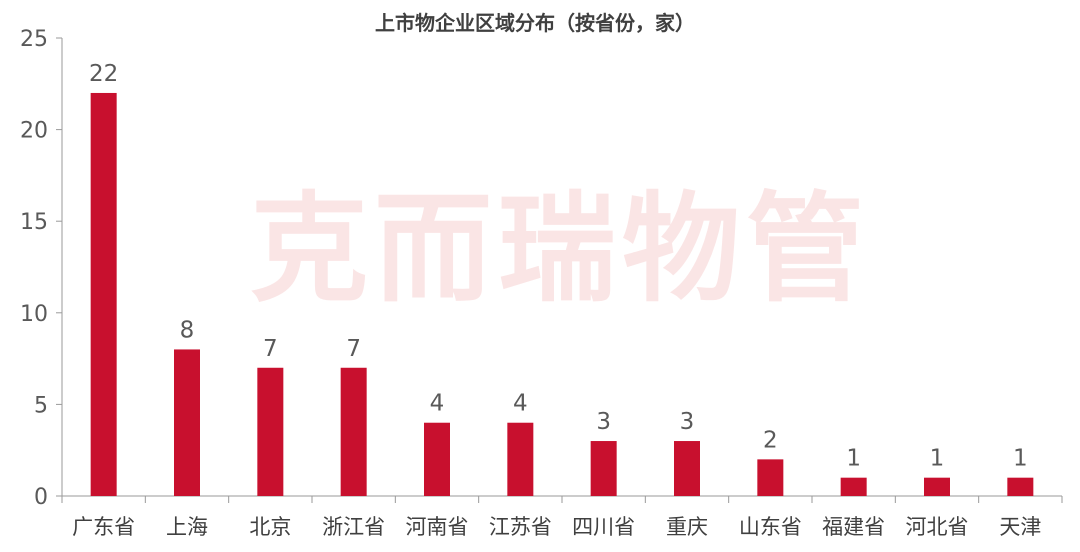 The image size is (1080, 552). What do you see at coordinates (535, 23) in the screenshot?
I see `chart-title: 上市物企业区域分布（按省份，家）` at bounding box center [535, 23].